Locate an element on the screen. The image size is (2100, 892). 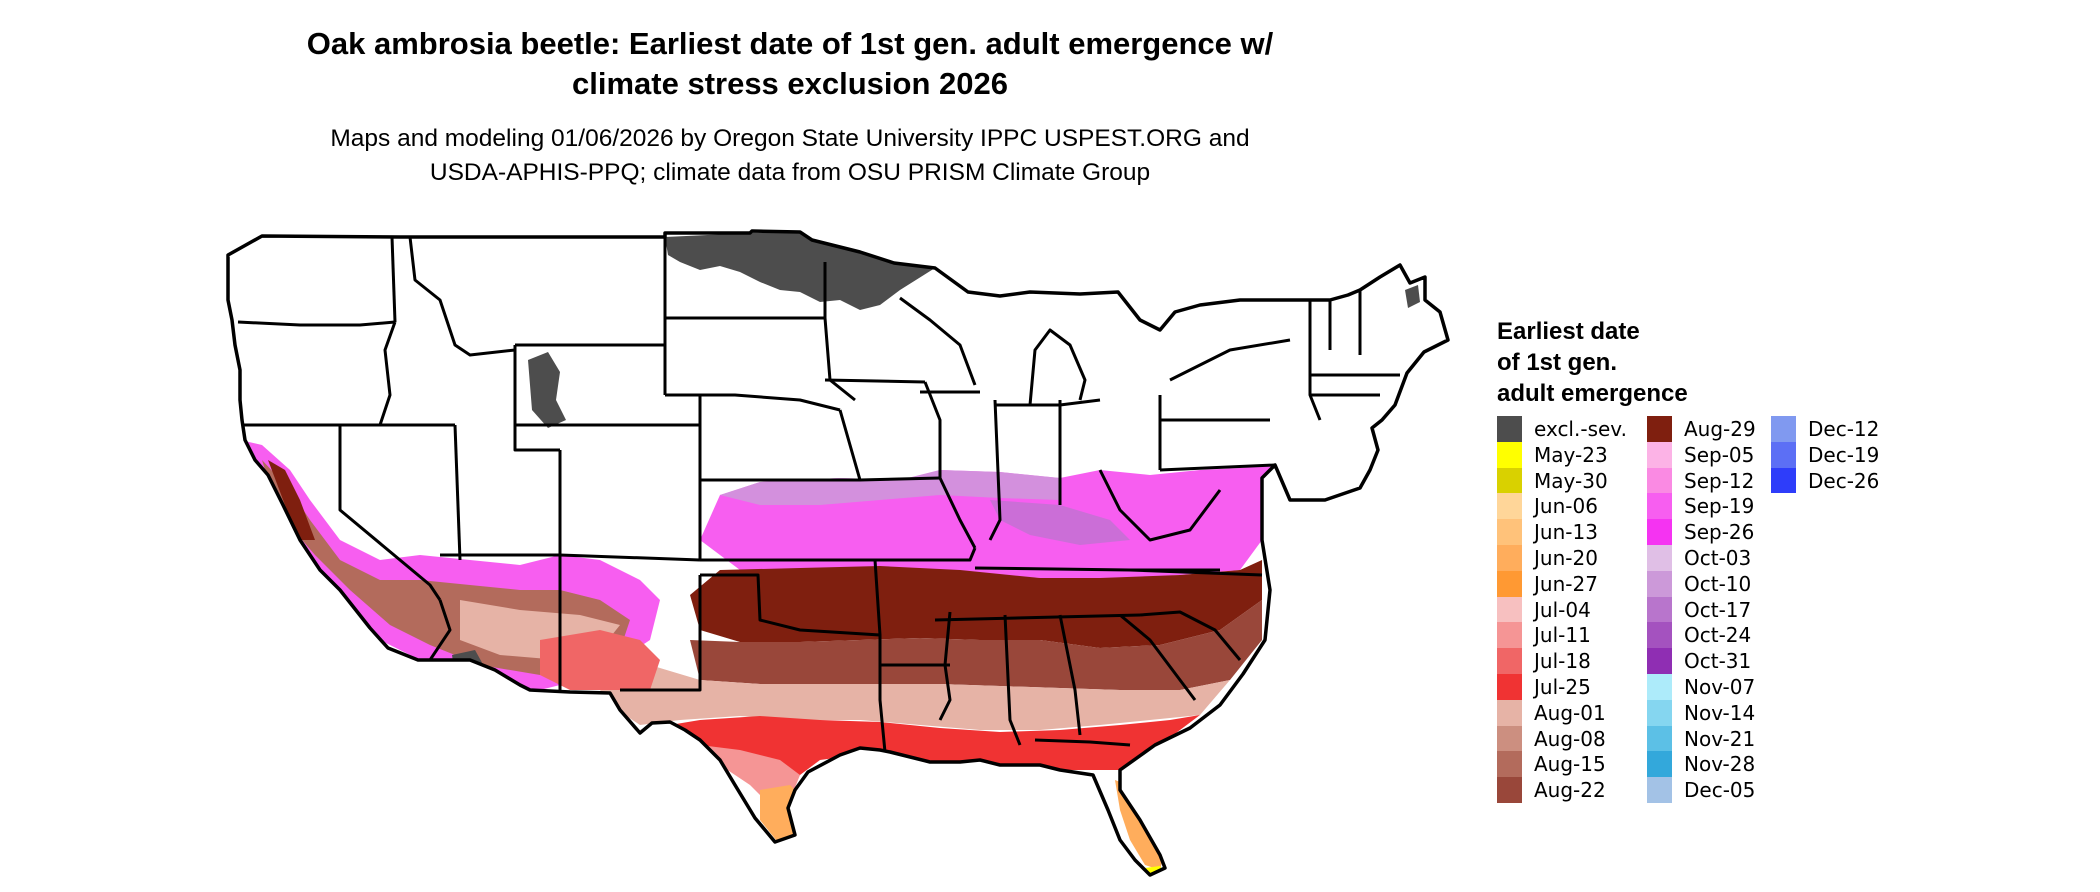
legend-title-line-3: adult emergence is located at coordinates (1592, 393).